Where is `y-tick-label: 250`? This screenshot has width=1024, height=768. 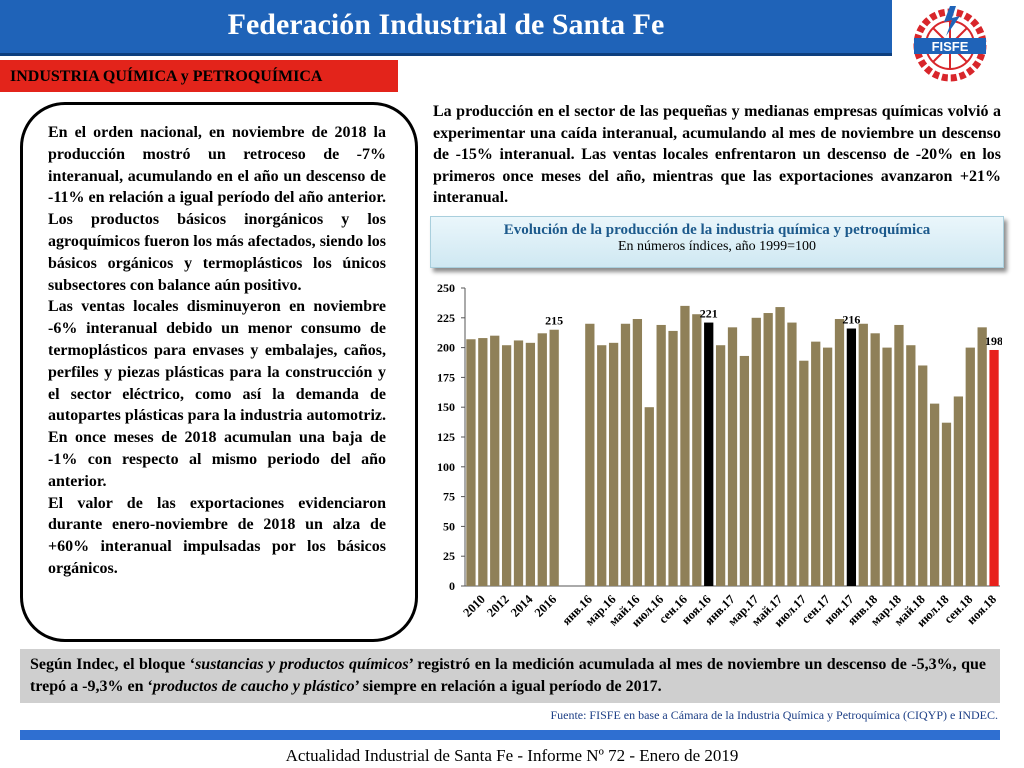 y-tick-label: 250 is located at coordinates (446, 288).